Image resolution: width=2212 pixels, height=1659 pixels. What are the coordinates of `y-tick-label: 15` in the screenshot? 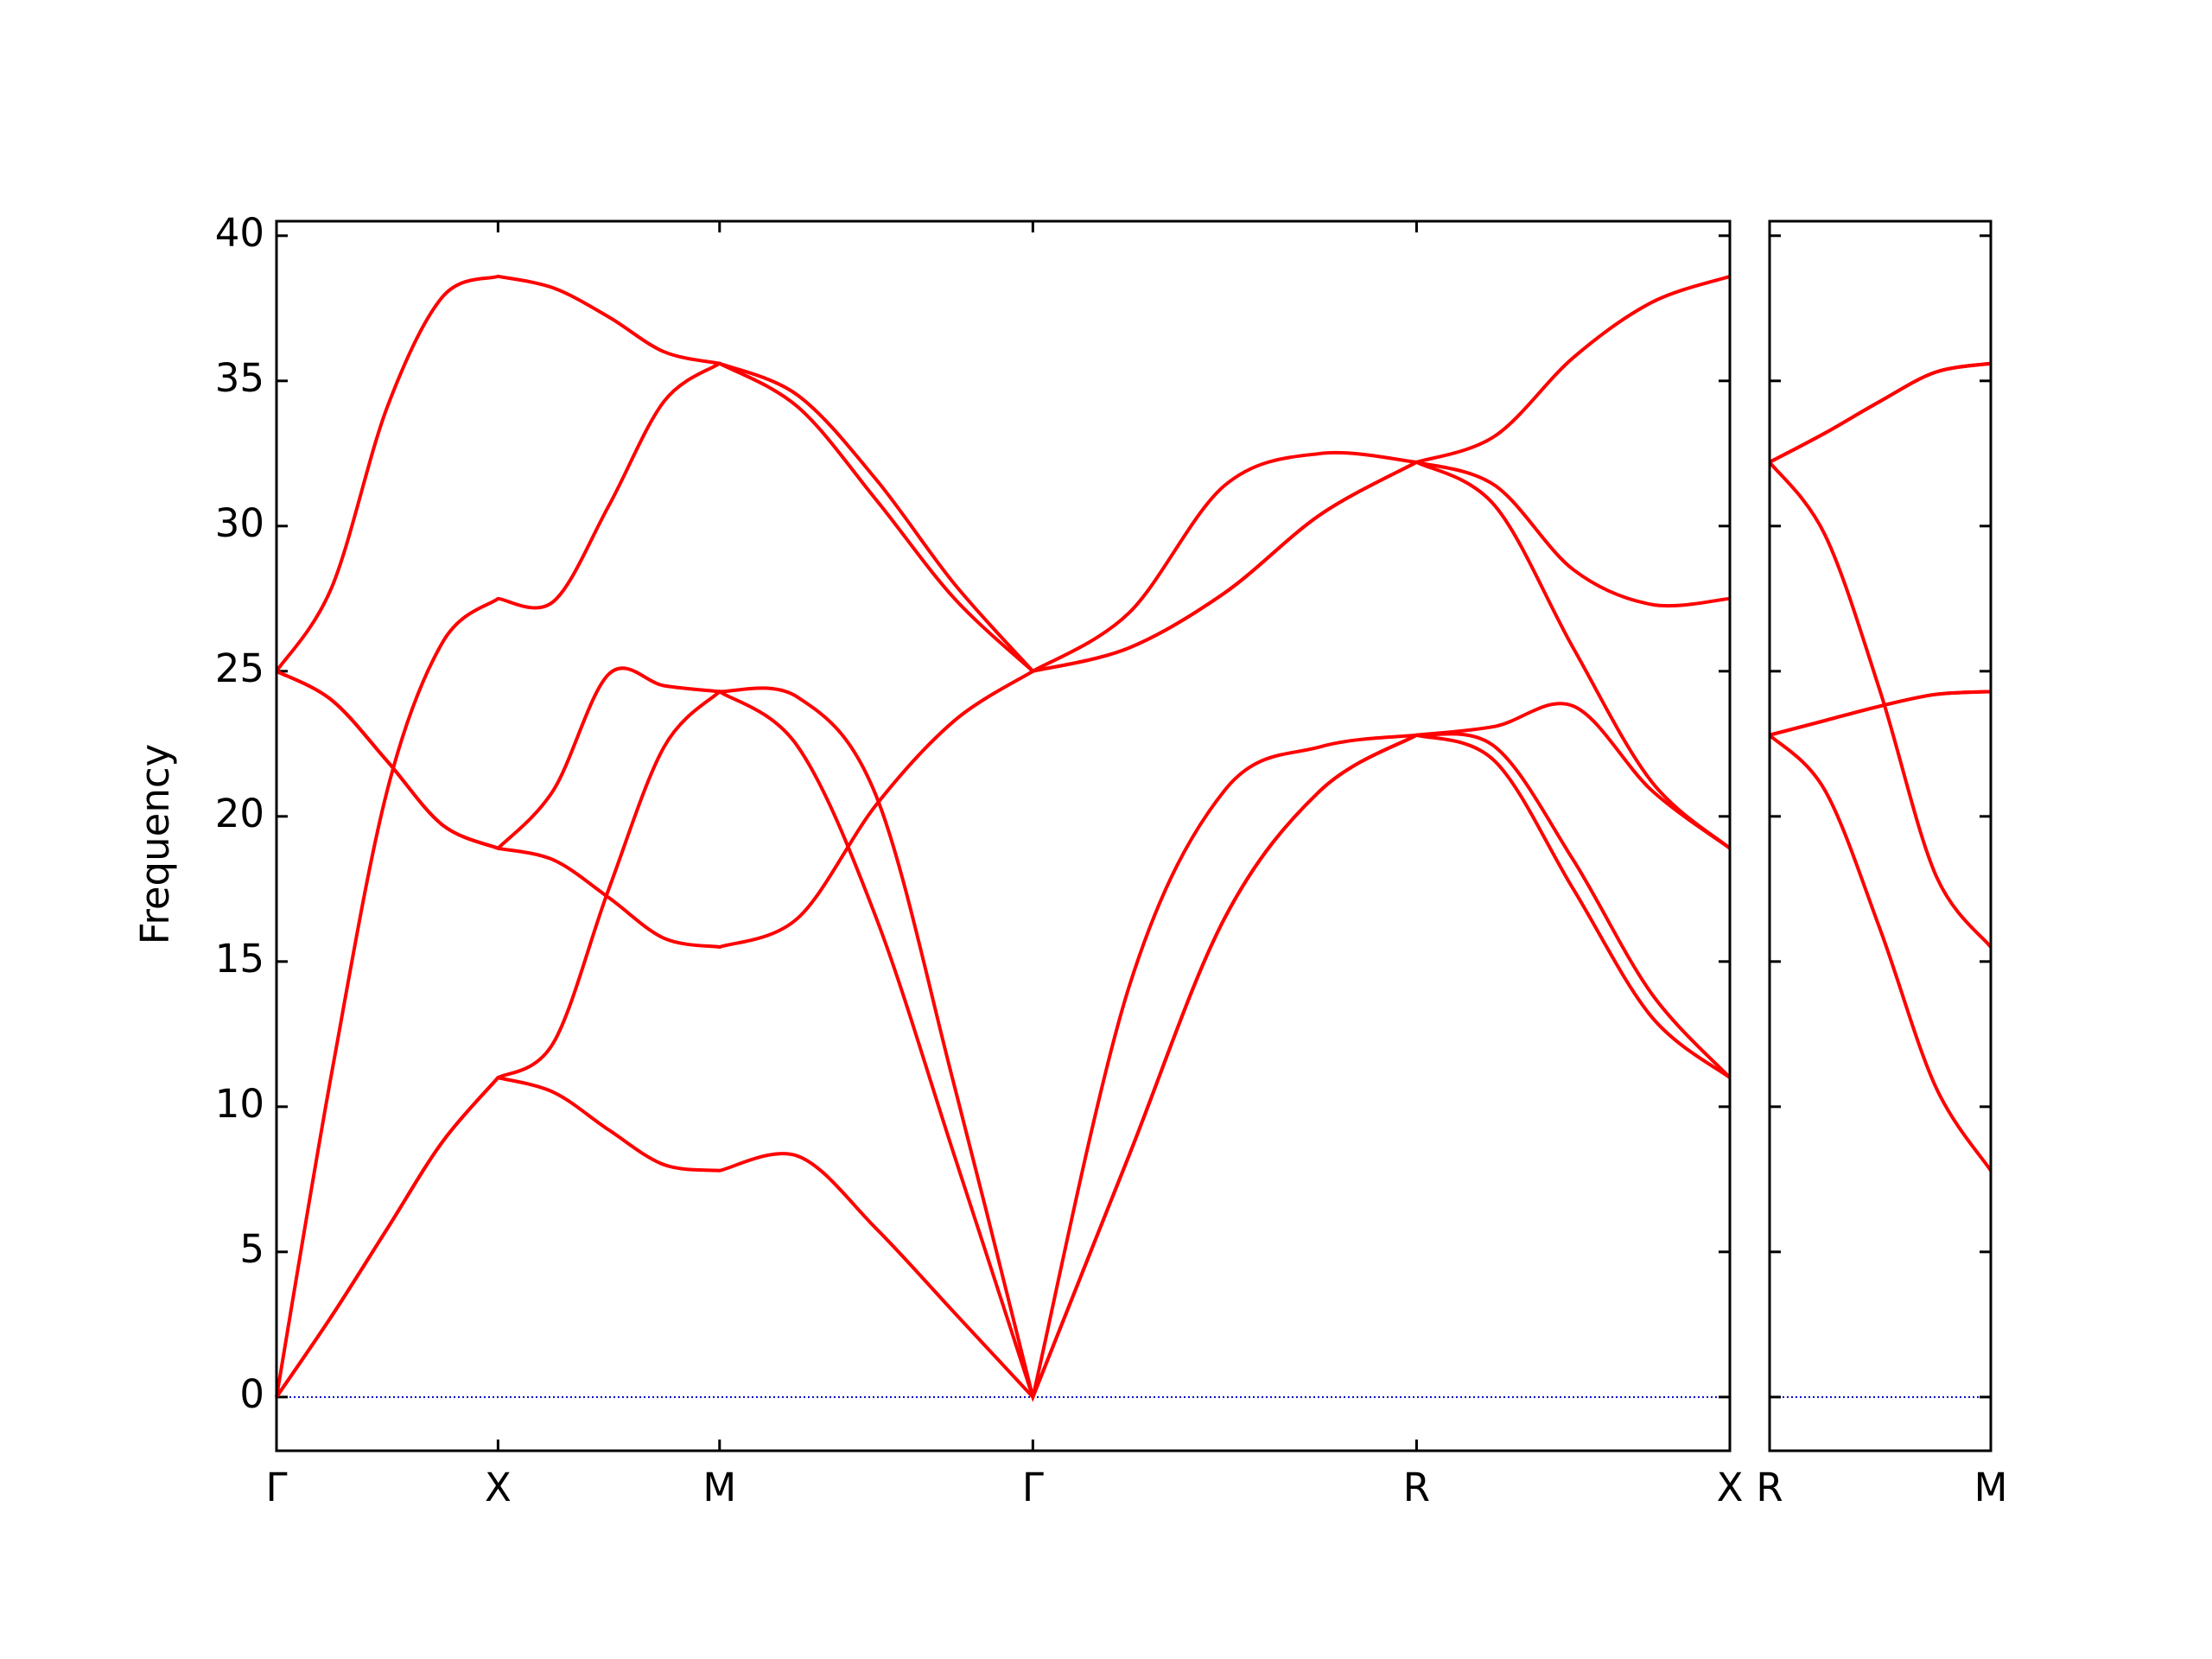 It's located at (239, 959).